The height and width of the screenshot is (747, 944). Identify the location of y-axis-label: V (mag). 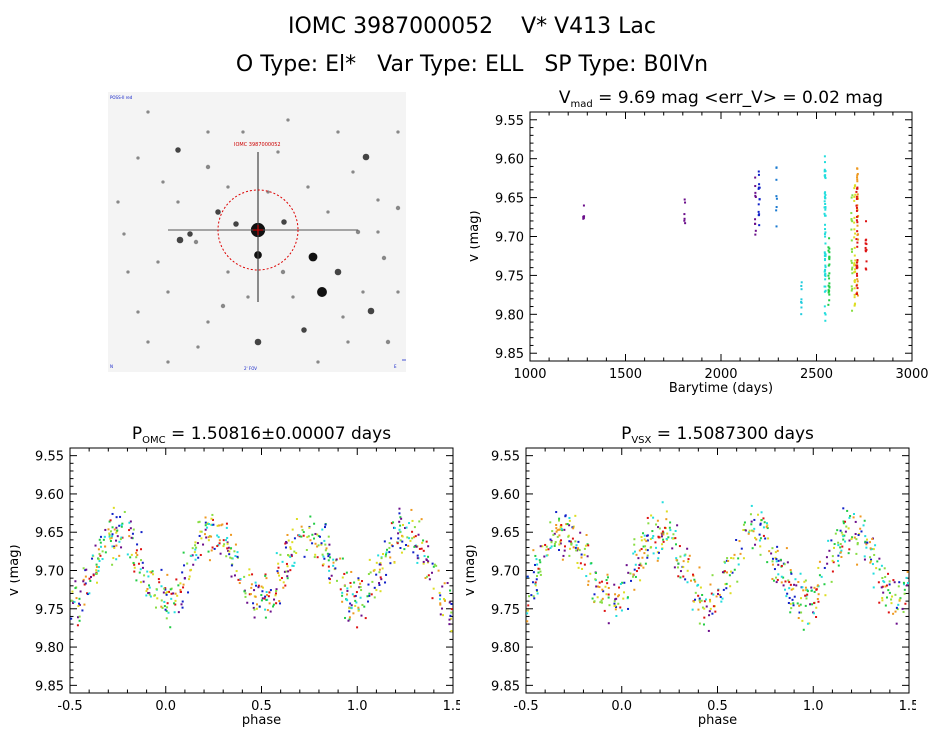
(476, 236).